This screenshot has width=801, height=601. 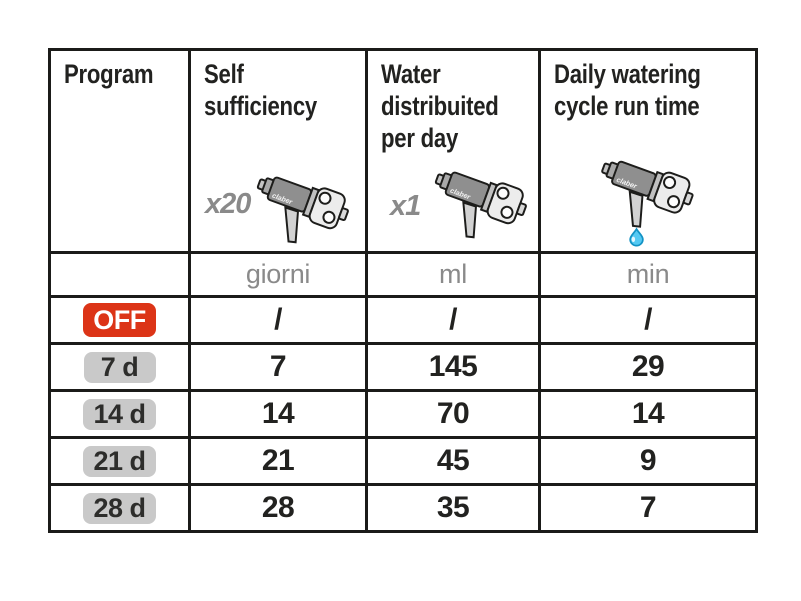 I want to click on table-row-14d: 14 d 14 70 14, so click(x=403, y=414).